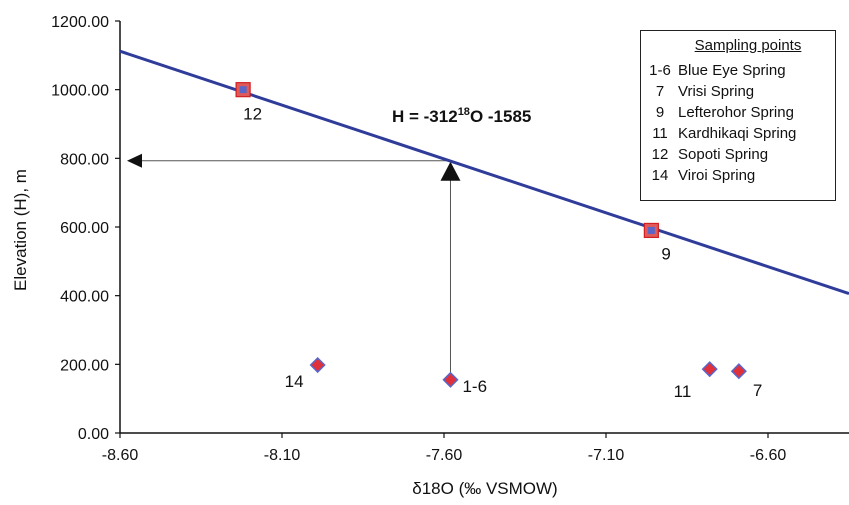 Image resolution: width=849 pixels, height=505 pixels. I want to click on point-label: 11, so click(683, 391).